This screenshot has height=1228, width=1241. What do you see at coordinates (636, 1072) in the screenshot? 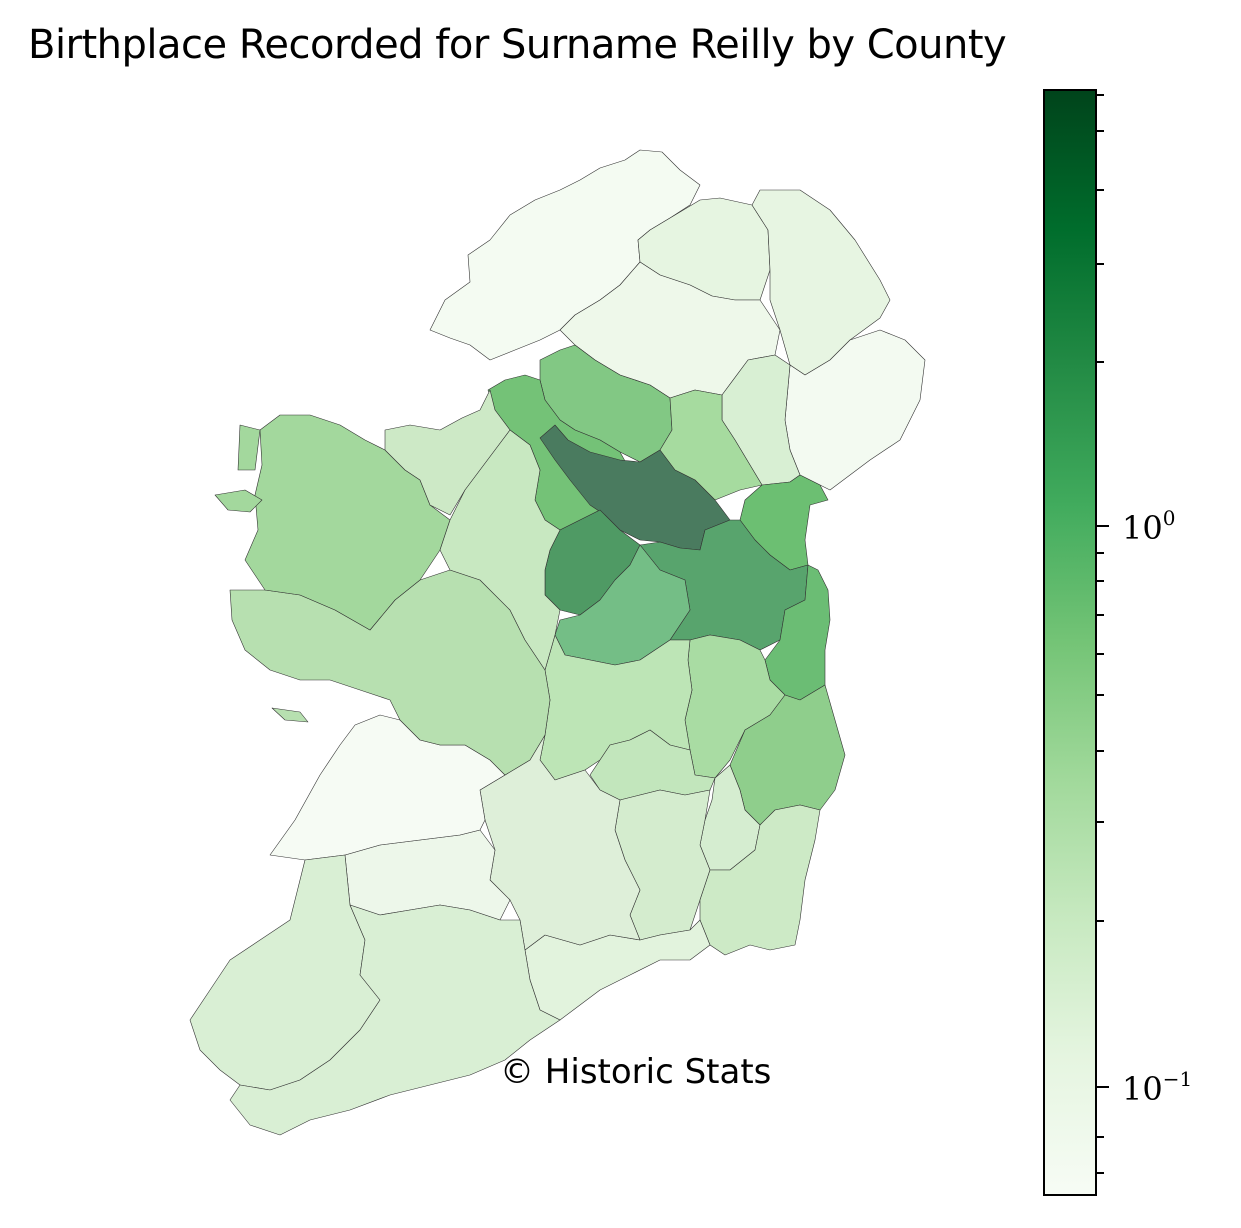
I see `watermark-text: © Historic Stats` at bounding box center [636, 1072].